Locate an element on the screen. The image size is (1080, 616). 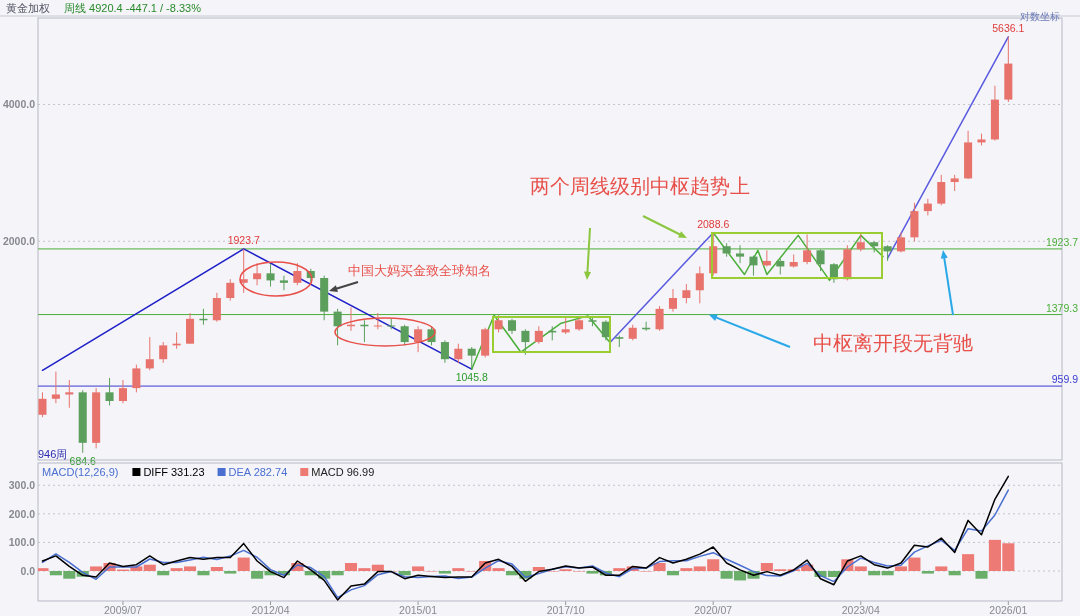
x-tick-label: 2017/10 is located at coordinates (565, 610).